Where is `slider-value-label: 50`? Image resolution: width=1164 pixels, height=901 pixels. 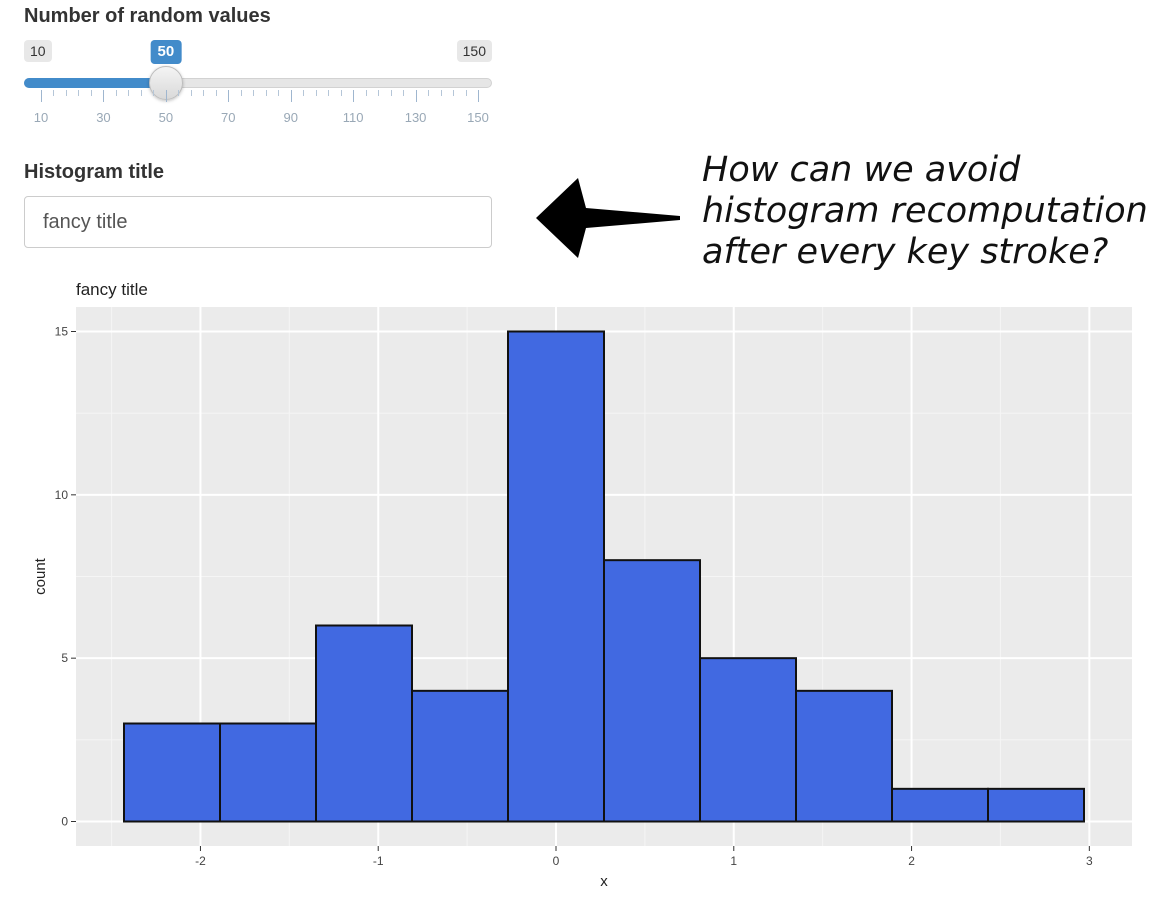 slider-value-label: 50 is located at coordinates (166, 52).